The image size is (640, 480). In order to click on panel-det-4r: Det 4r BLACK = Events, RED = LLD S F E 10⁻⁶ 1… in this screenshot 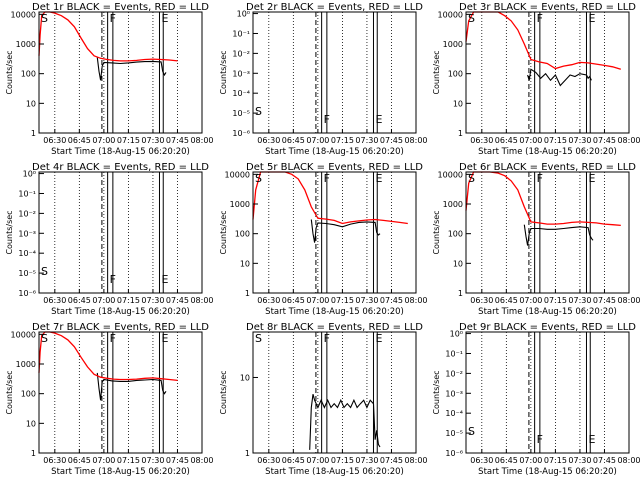, I will do `click(109, 239)`.